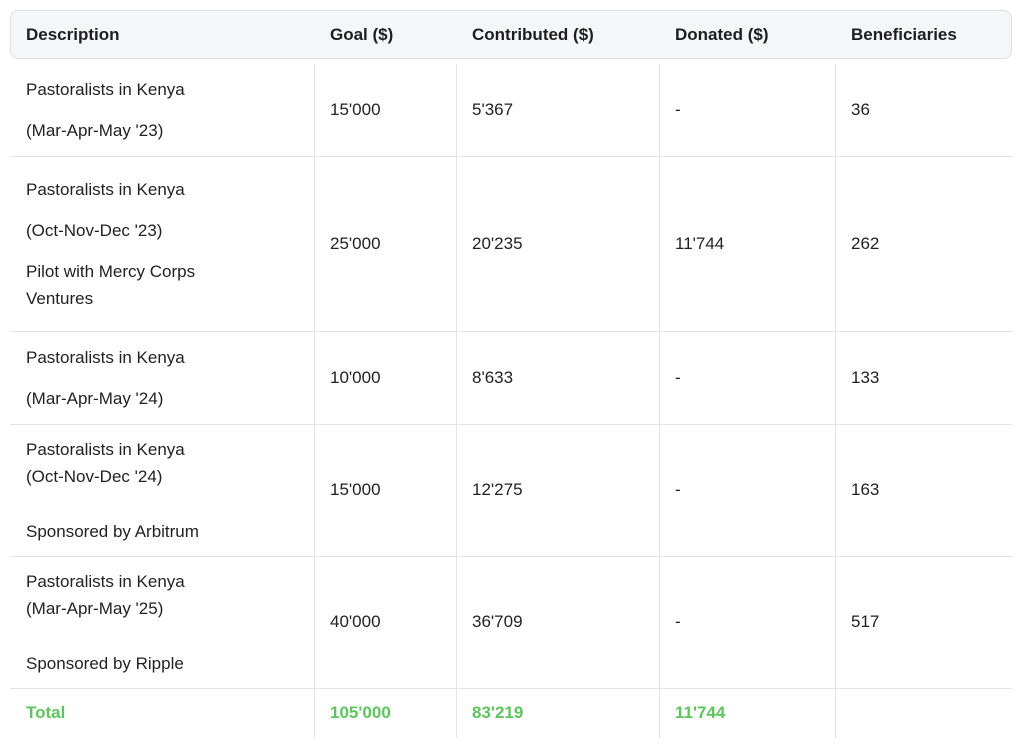 This screenshot has height=752, width=1024. I want to click on description-line: (Mar-Apr-May '24), so click(95, 398).